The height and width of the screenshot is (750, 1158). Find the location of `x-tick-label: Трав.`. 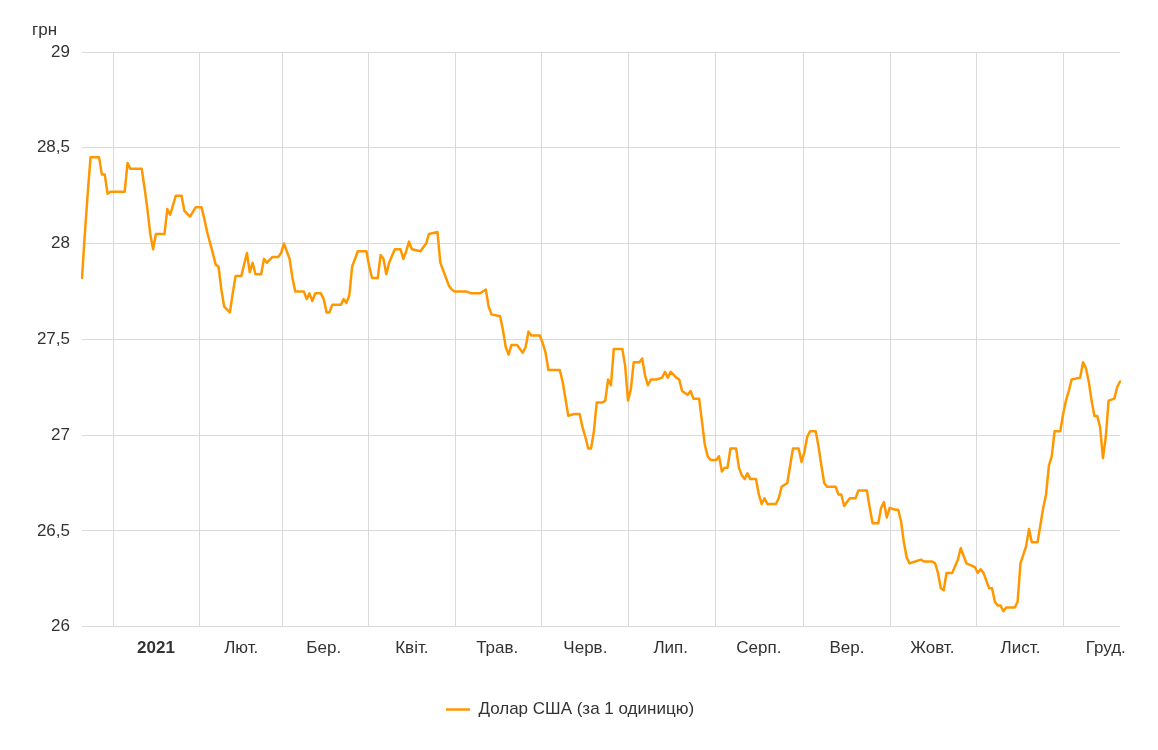

x-tick-label: Трав. is located at coordinates (497, 648).